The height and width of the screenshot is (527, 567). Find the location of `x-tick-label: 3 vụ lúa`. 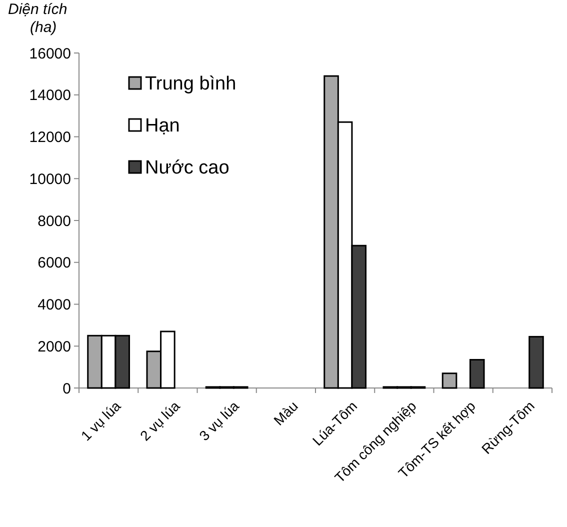

x-tick-label: 3 vụ lúa is located at coordinates (219, 421).